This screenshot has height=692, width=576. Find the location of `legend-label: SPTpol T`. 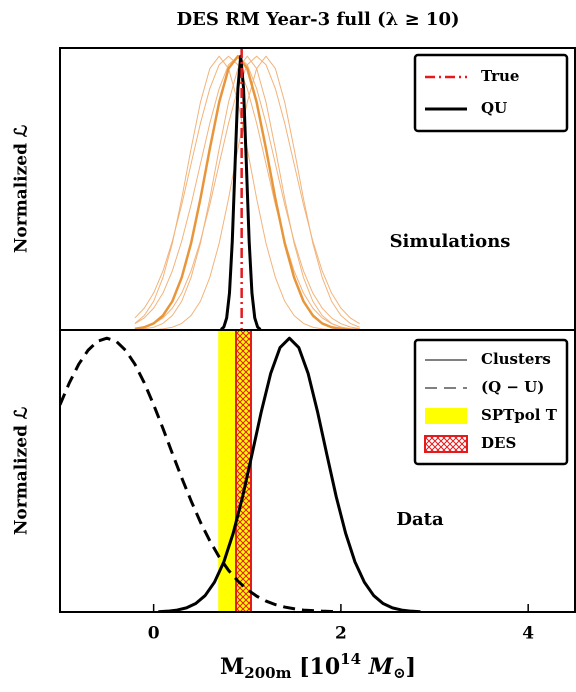

legend-label: SPTpol T is located at coordinates (519, 415).